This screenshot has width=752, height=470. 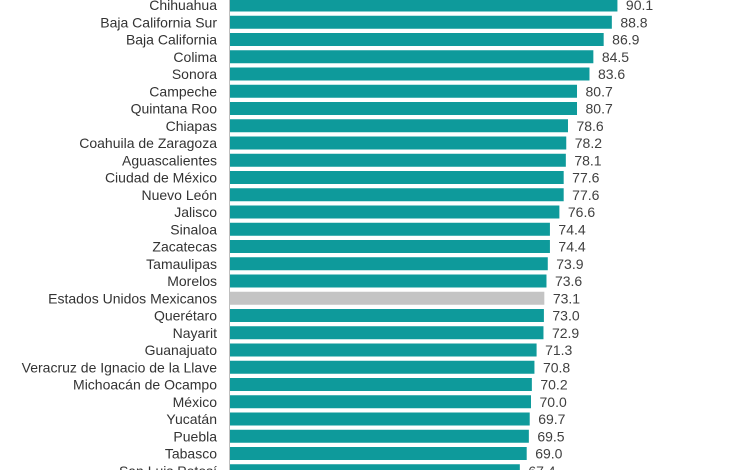 What do you see at coordinates (171, 40) in the screenshot?
I see `category-label: Baja California` at bounding box center [171, 40].